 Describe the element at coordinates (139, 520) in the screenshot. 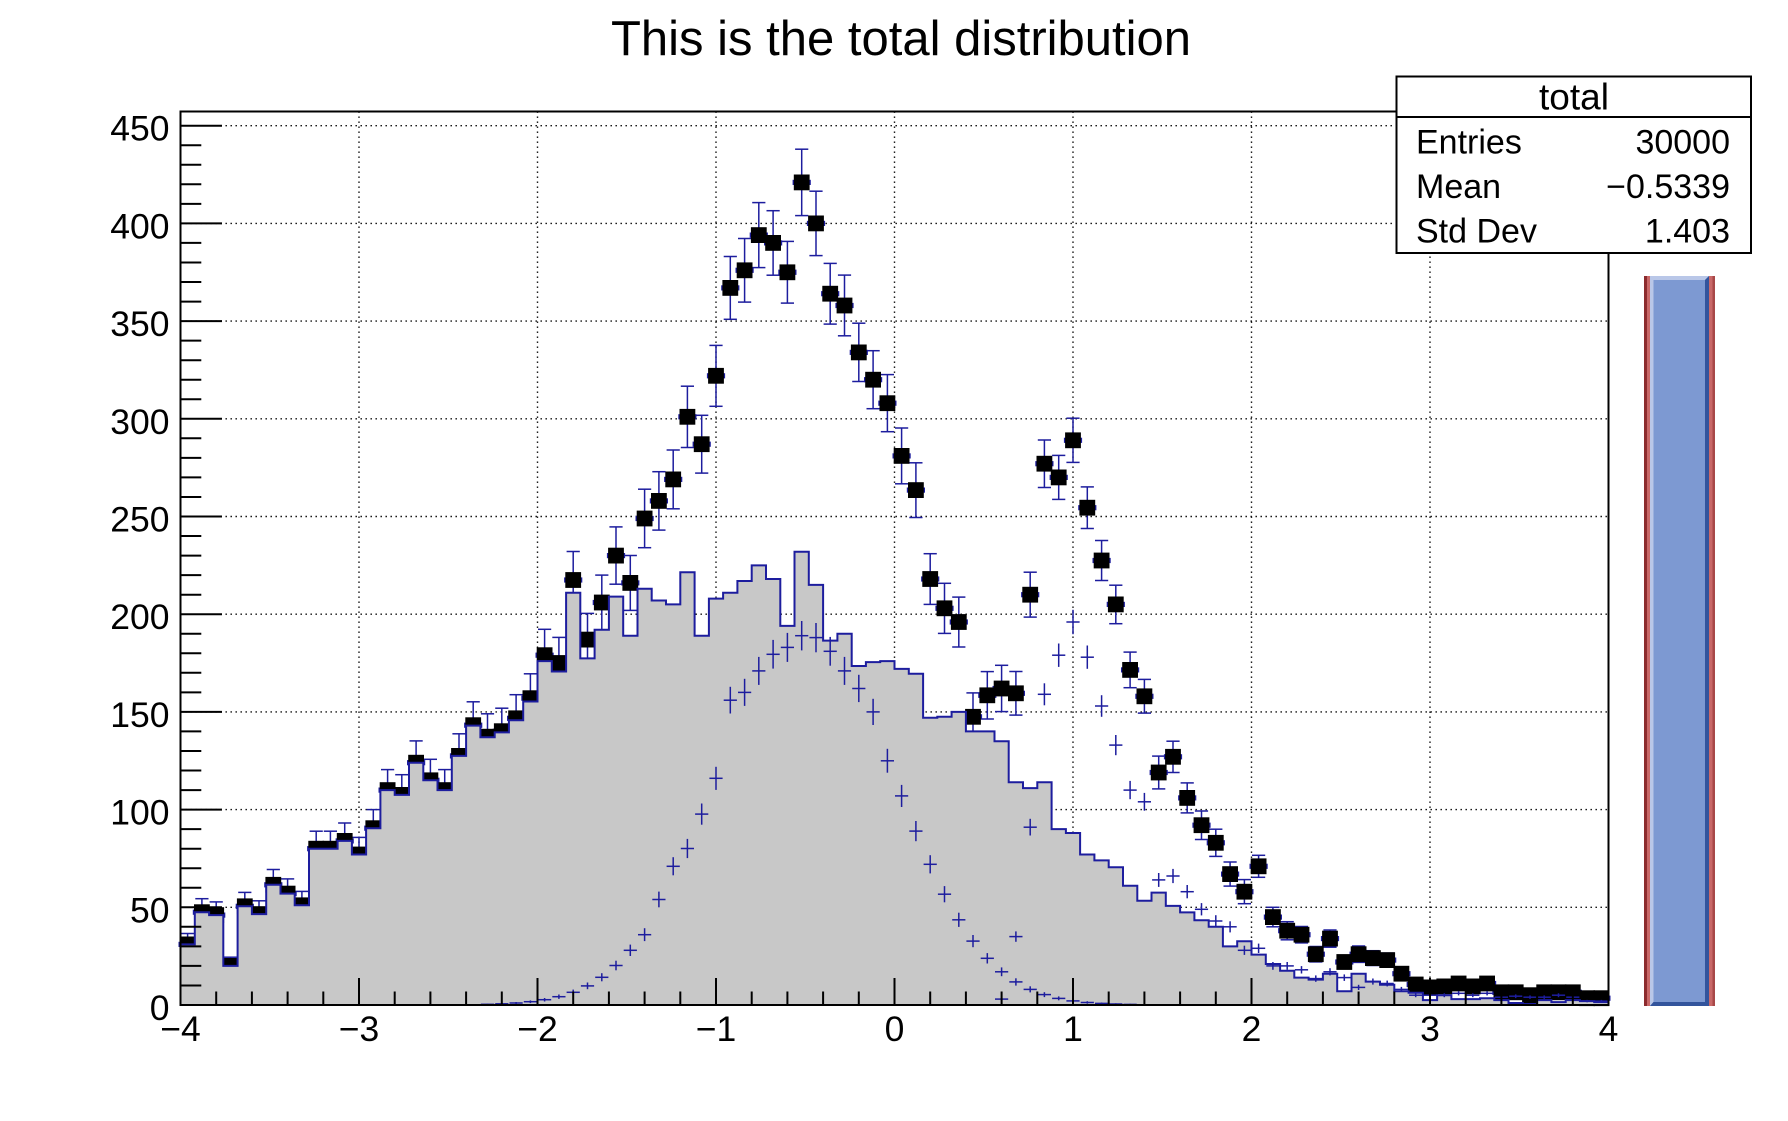

I see `svg-text: 250` at that location.